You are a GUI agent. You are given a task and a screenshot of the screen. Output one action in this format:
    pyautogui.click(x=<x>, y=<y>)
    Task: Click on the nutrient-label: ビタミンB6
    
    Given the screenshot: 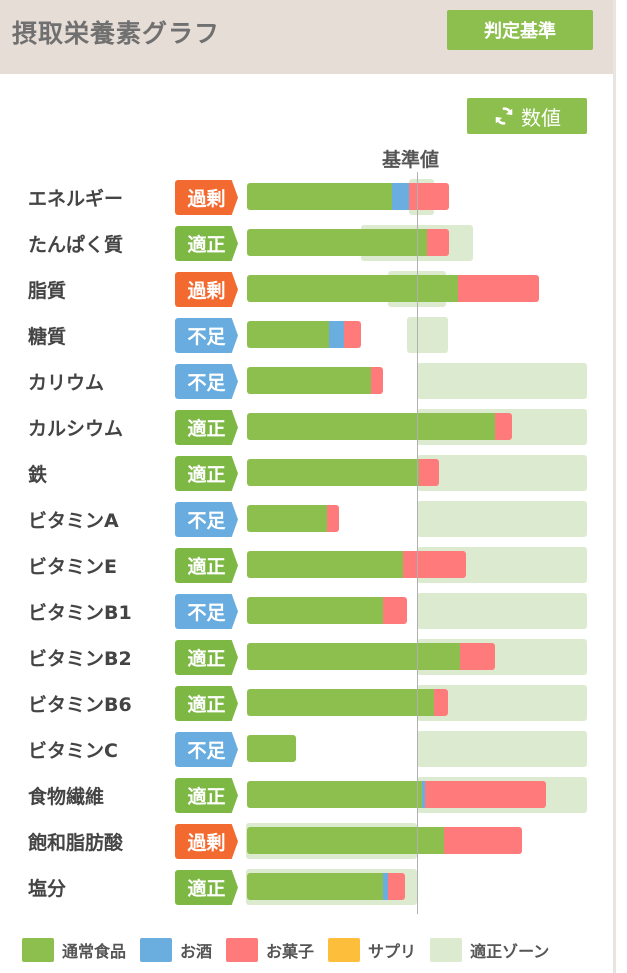 What is the action you would take?
    pyautogui.click(x=80, y=705)
    